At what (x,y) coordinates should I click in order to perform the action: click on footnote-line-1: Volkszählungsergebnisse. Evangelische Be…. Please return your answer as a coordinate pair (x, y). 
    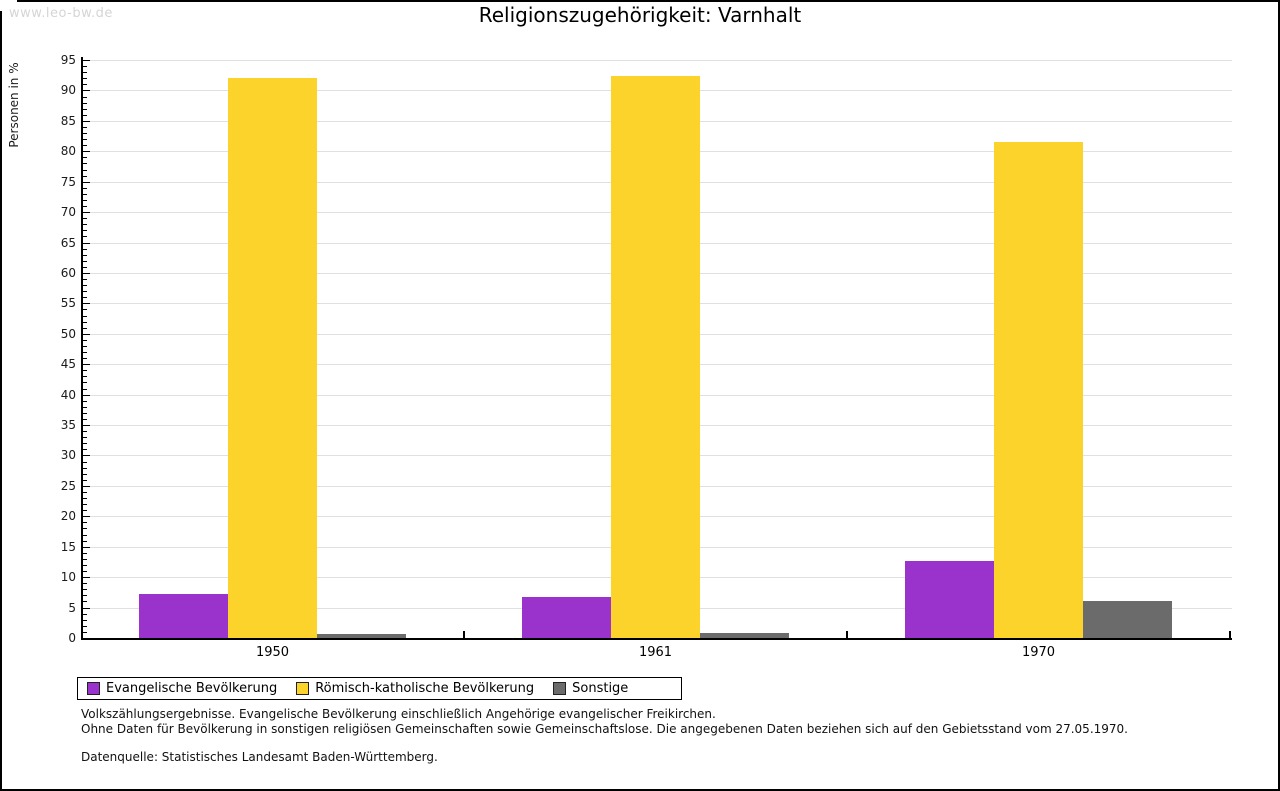
    Looking at the image, I should click on (398, 714).